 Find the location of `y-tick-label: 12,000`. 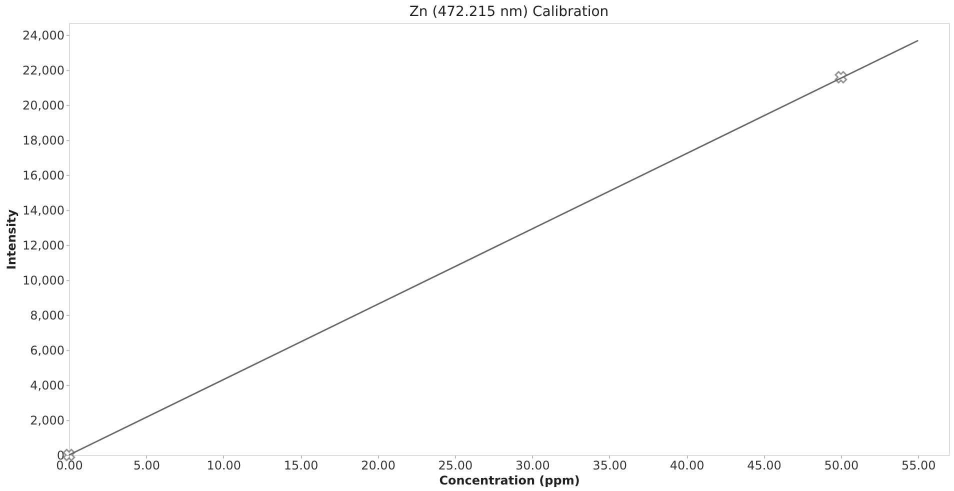

y-tick-label: 12,000 is located at coordinates (43, 245).